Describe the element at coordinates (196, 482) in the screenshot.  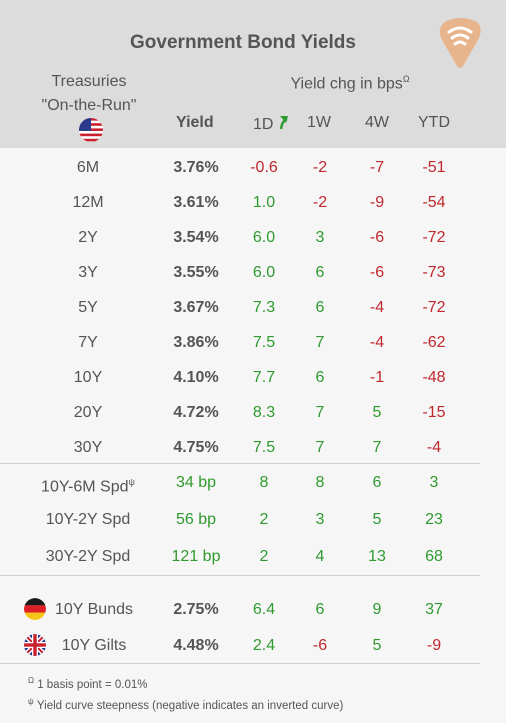
I see `cell-yield: 34 bp` at that location.